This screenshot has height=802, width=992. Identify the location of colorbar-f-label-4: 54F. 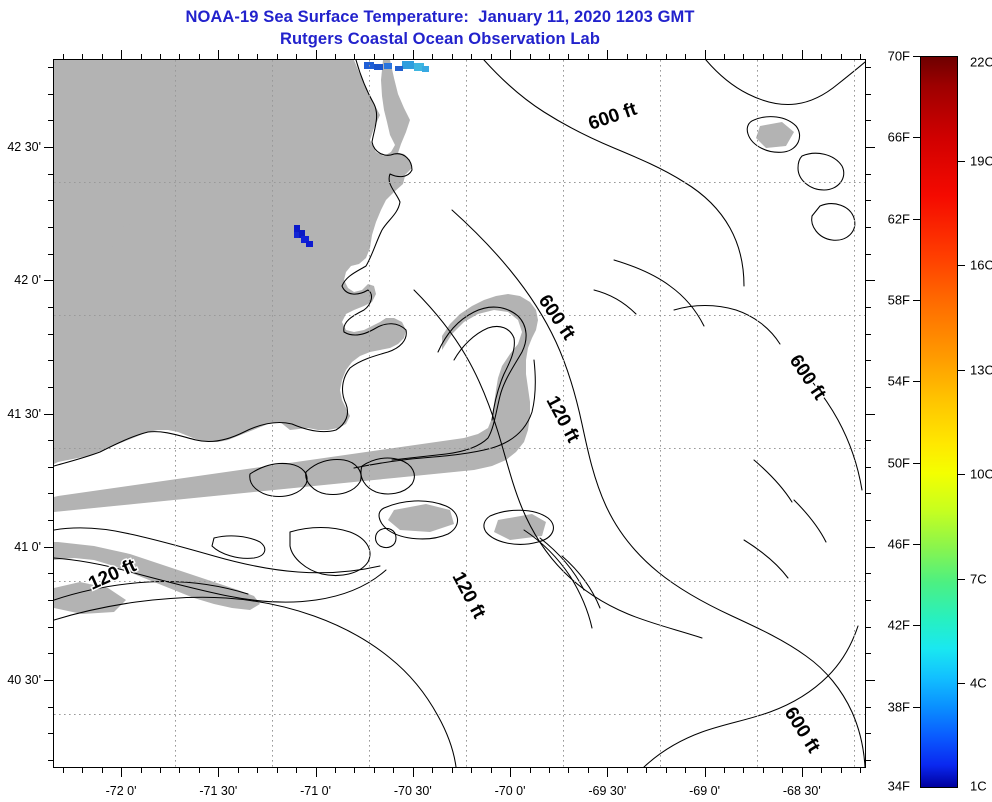
(898, 381).